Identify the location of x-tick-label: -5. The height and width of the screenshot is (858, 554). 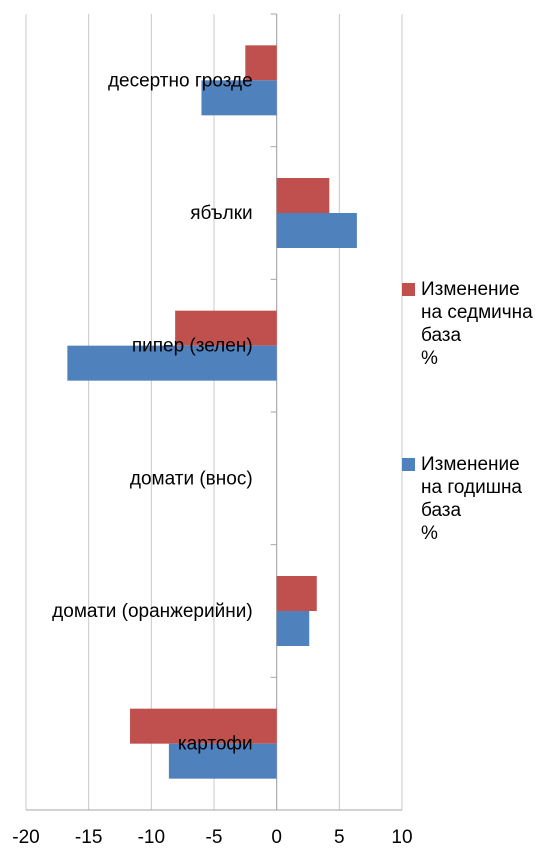
(214, 837).